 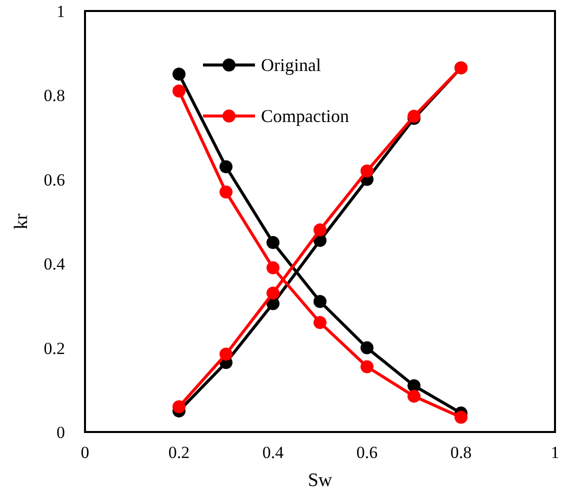 I want to click on y-tick-label: 0.8, so click(x=54, y=96).